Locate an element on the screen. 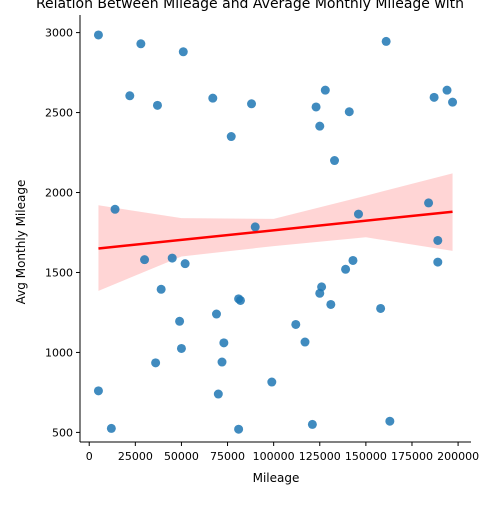  x-axis-label: Mileage is located at coordinates (276, 478).